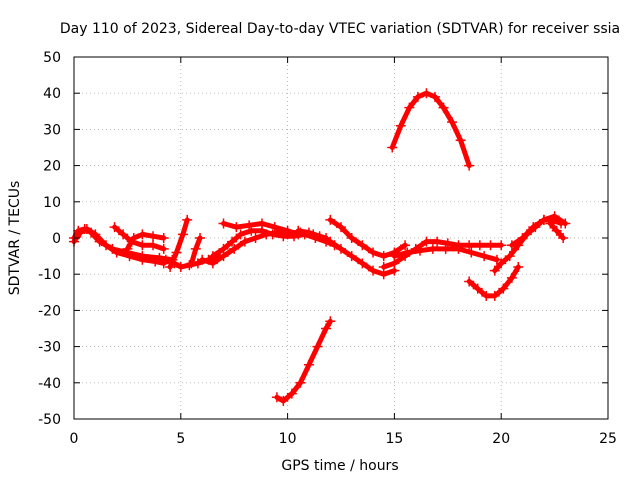  What do you see at coordinates (52, 167) in the screenshot?
I see `y-tick-label: 20` at bounding box center [52, 167].